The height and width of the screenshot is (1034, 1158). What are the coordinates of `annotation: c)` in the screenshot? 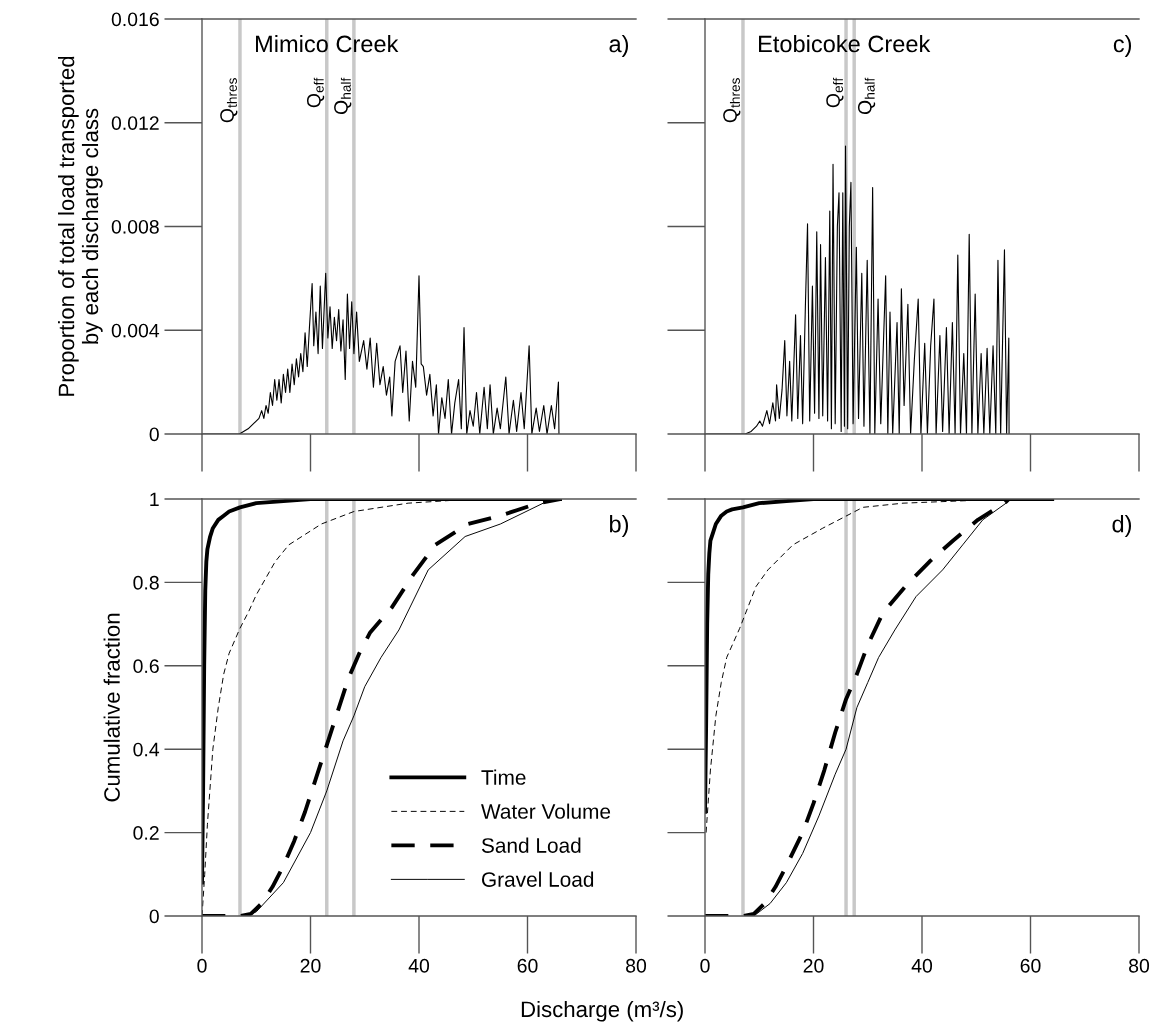 It's located at (1122, 45).